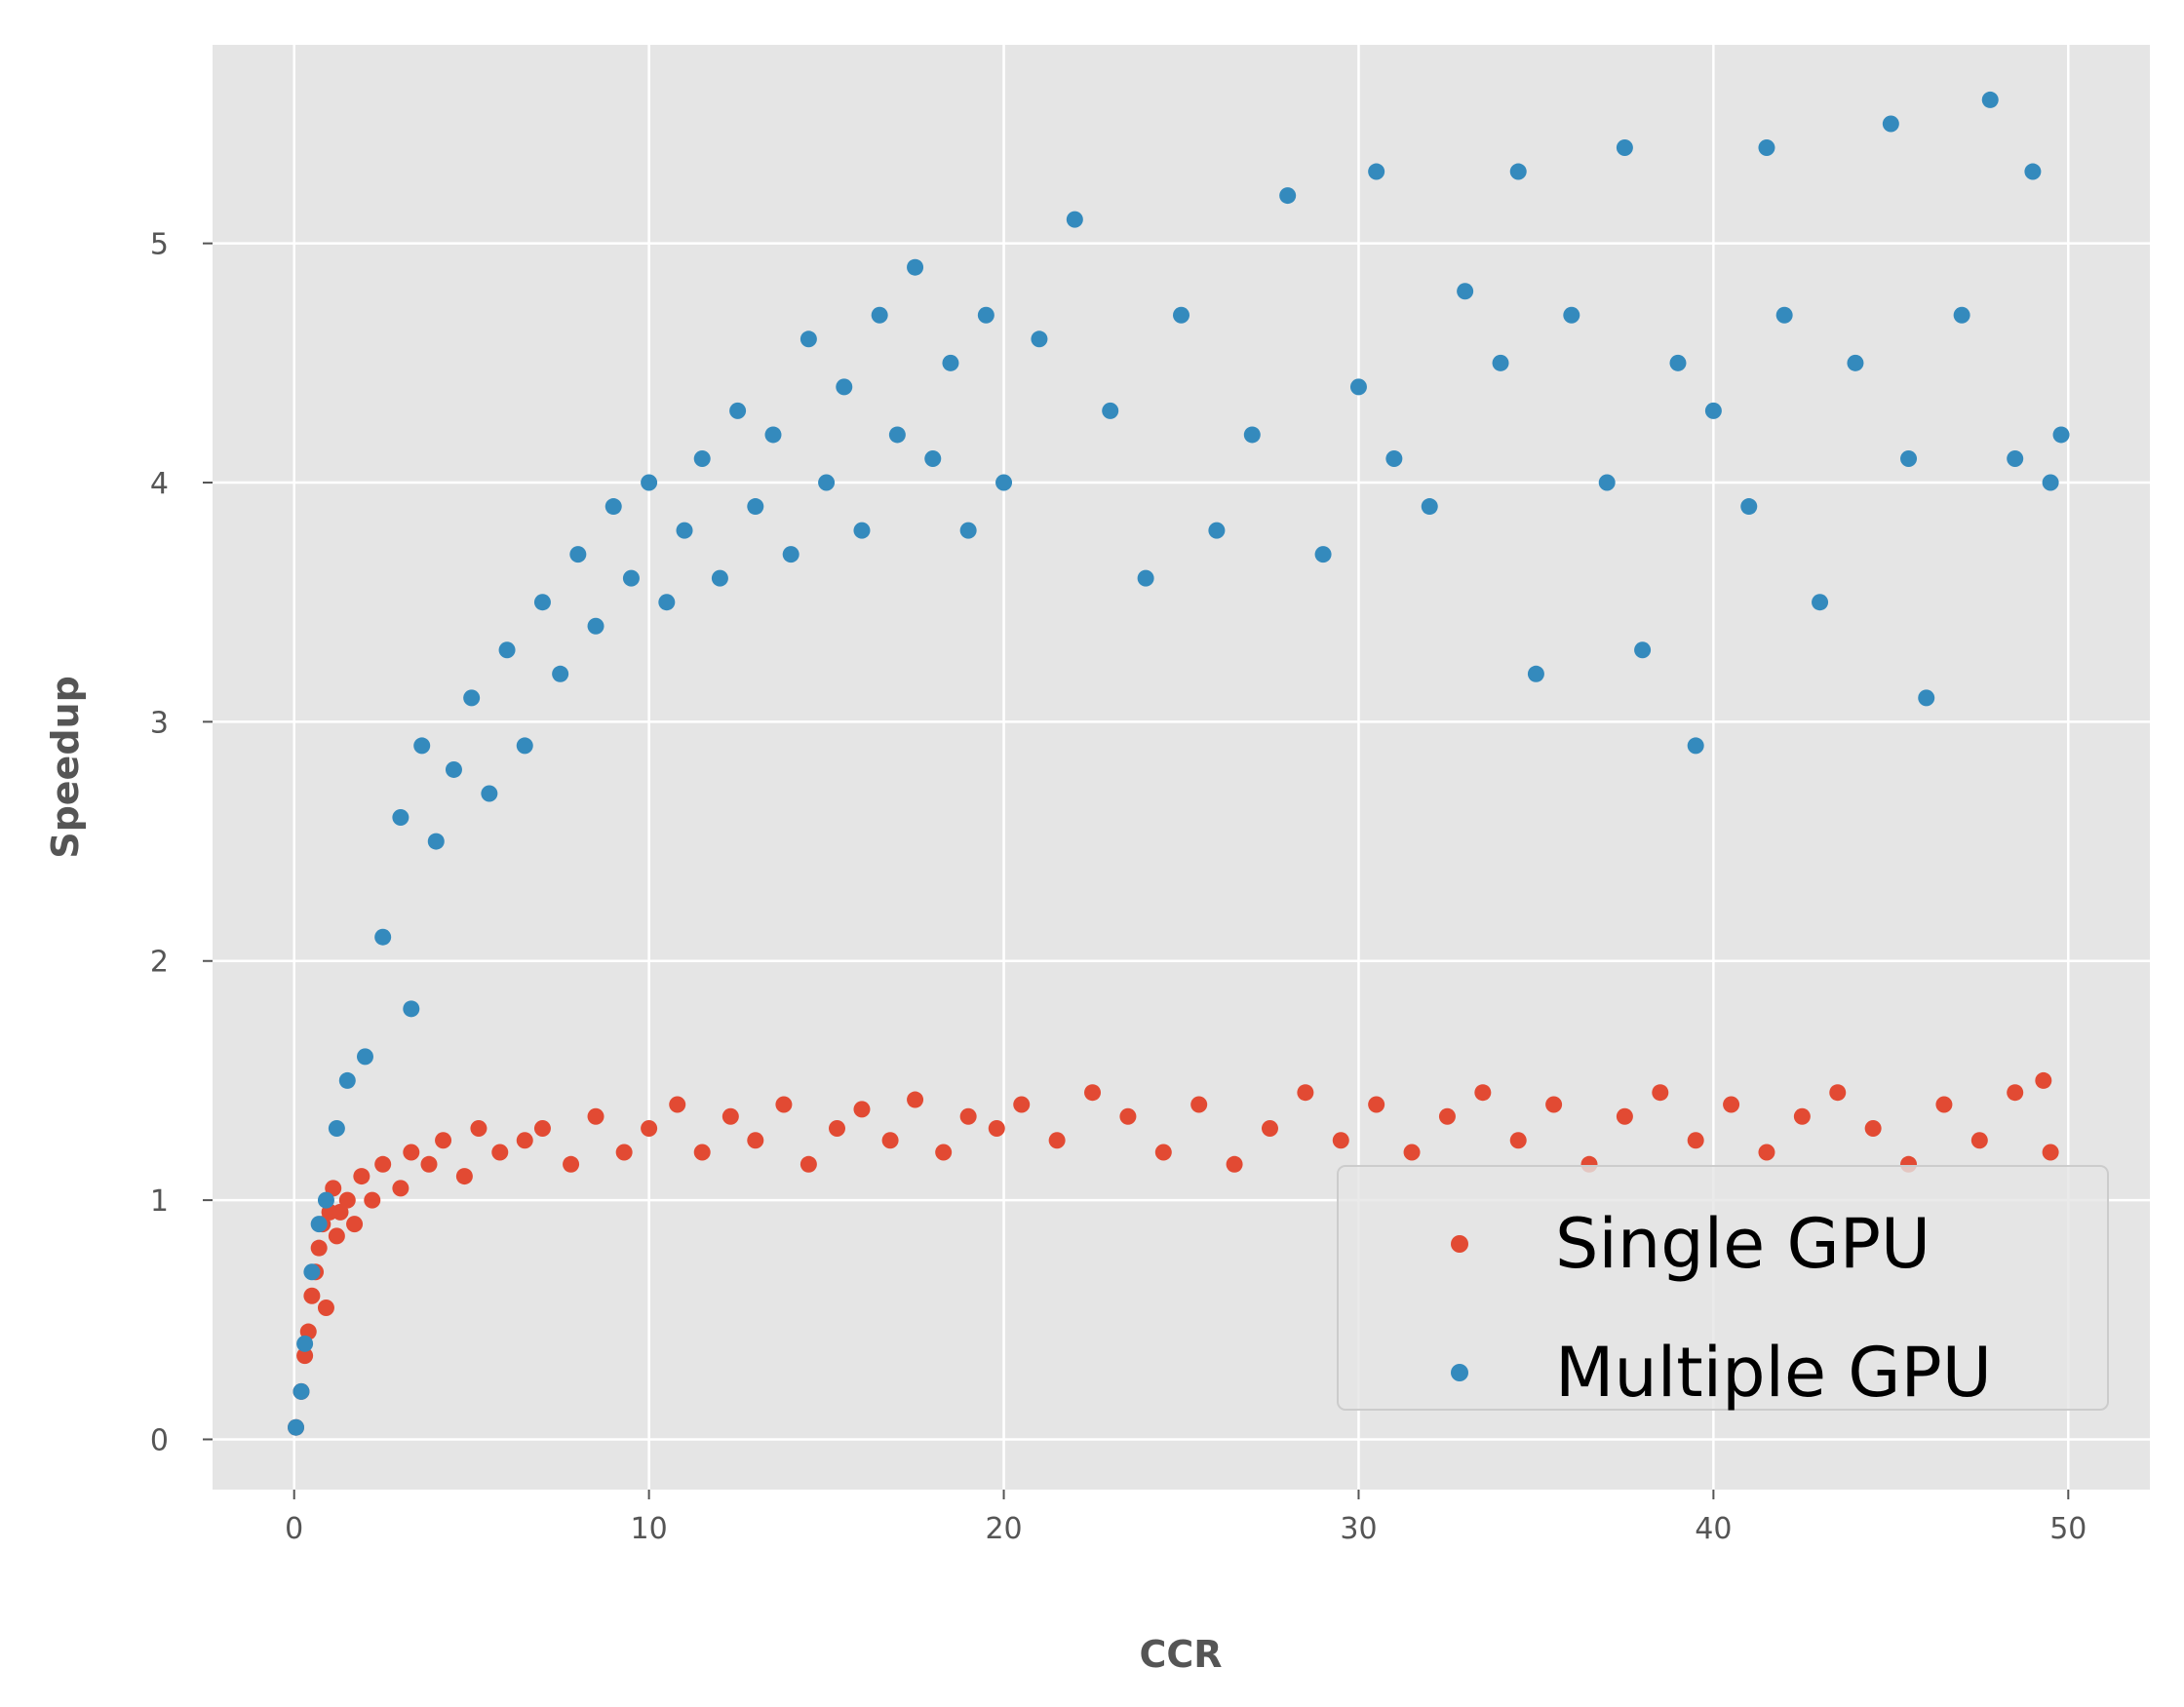 The height and width of the screenshot is (1707, 2184). Describe the element at coordinates (294, 1529) in the screenshot. I see `x-tick-label: 0` at that location.